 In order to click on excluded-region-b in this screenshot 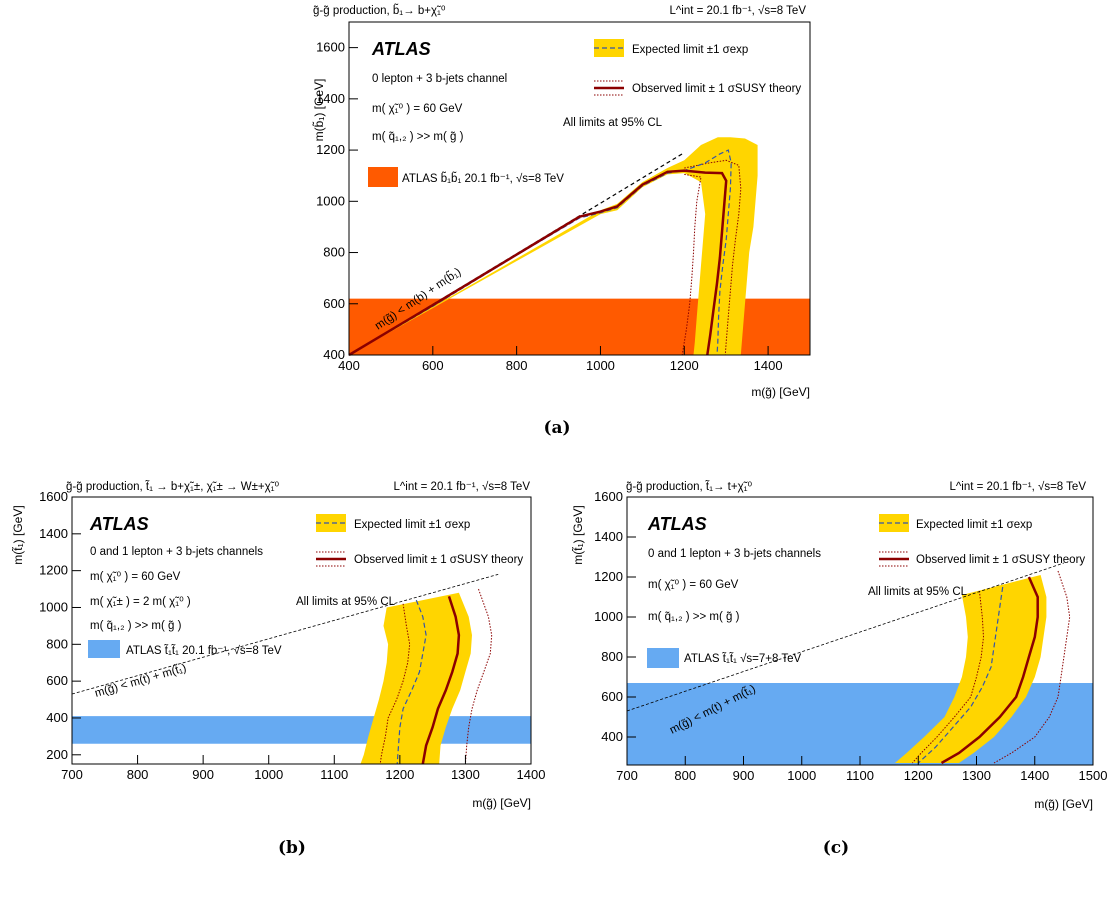, I will do `click(301, 730)`.